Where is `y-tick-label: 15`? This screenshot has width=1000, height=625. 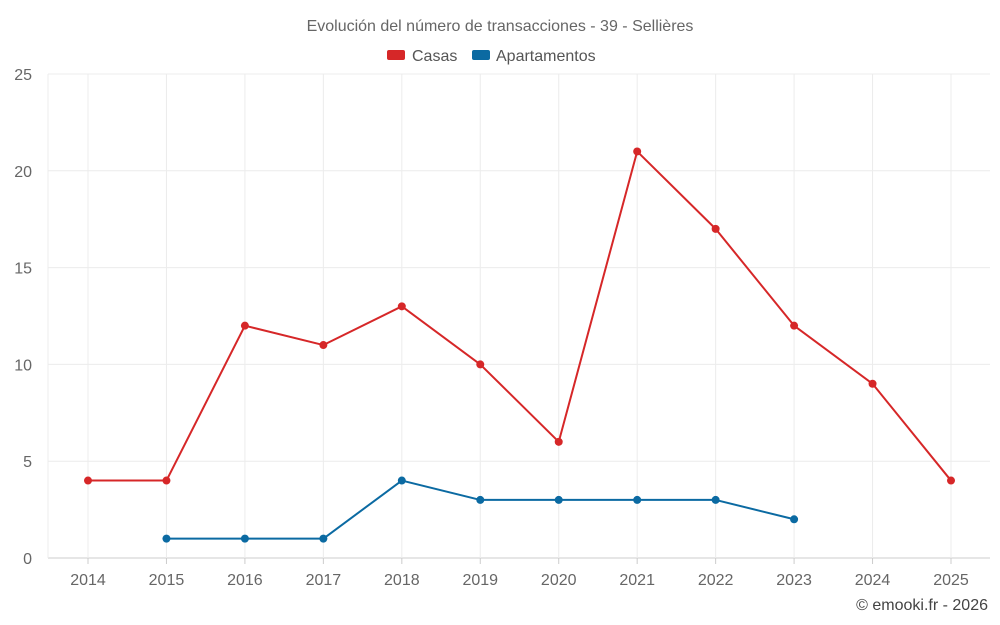
y-tick-label: 15 is located at coordinates (23, 269).